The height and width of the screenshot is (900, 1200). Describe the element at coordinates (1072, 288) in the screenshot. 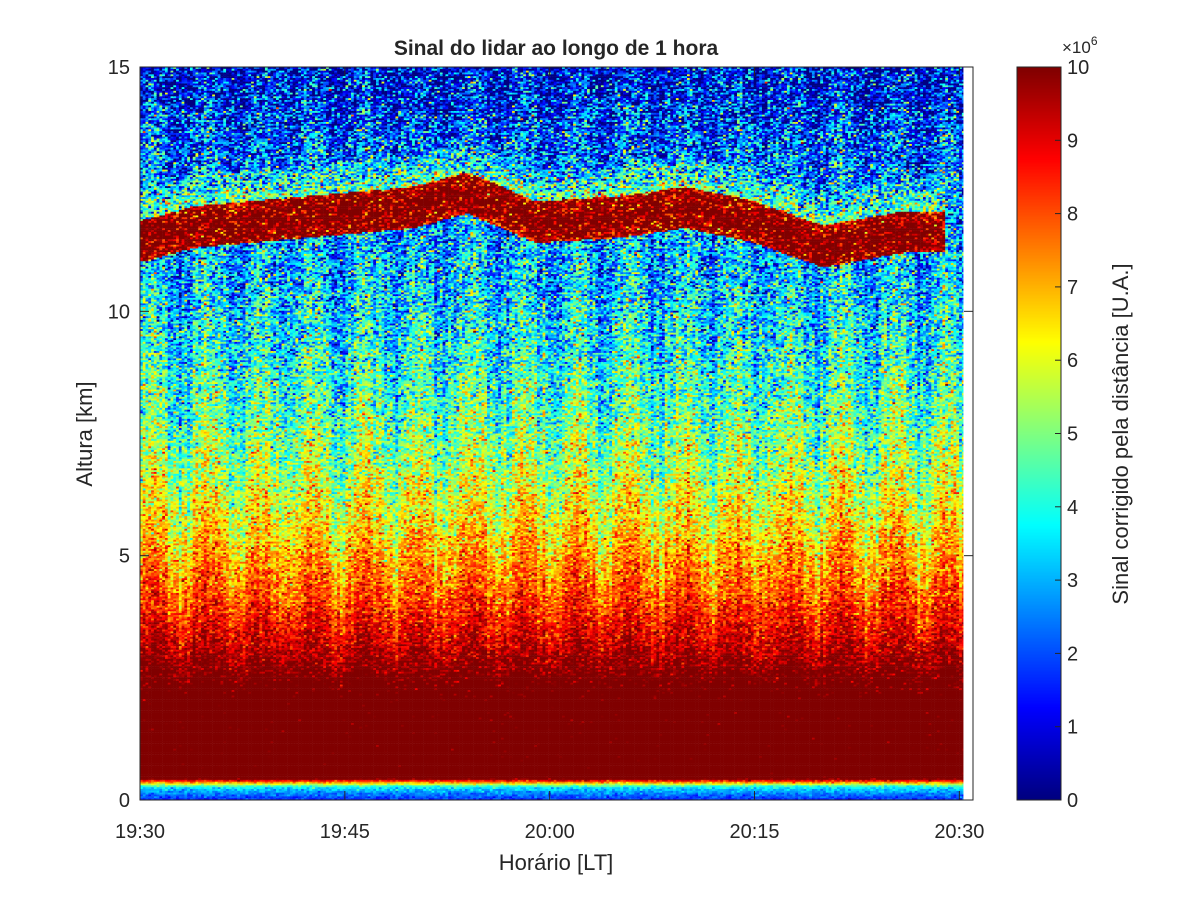

I see `colorbar-tick-label: 7` at that location.